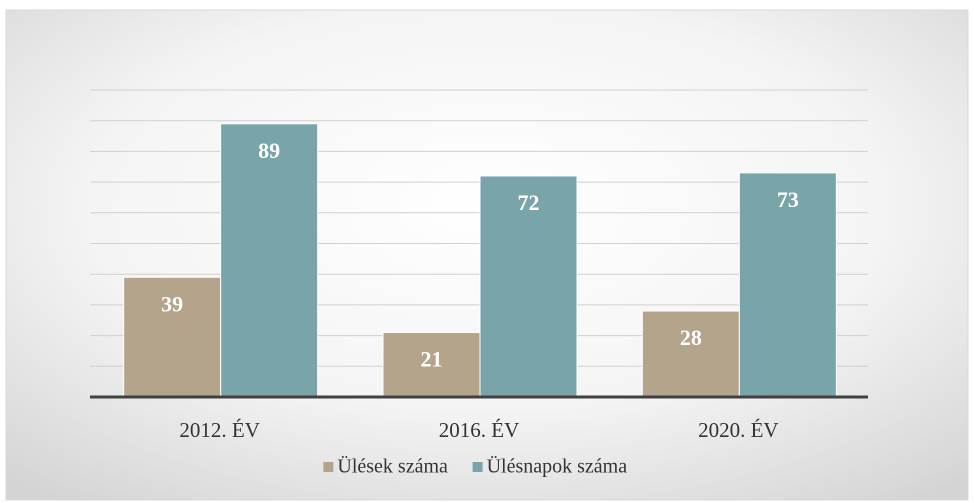 Image resolution: width=974 pixels, height=503 pixels. I want to click on x-tick-label: 2012. ÉV, so click(219, 430).